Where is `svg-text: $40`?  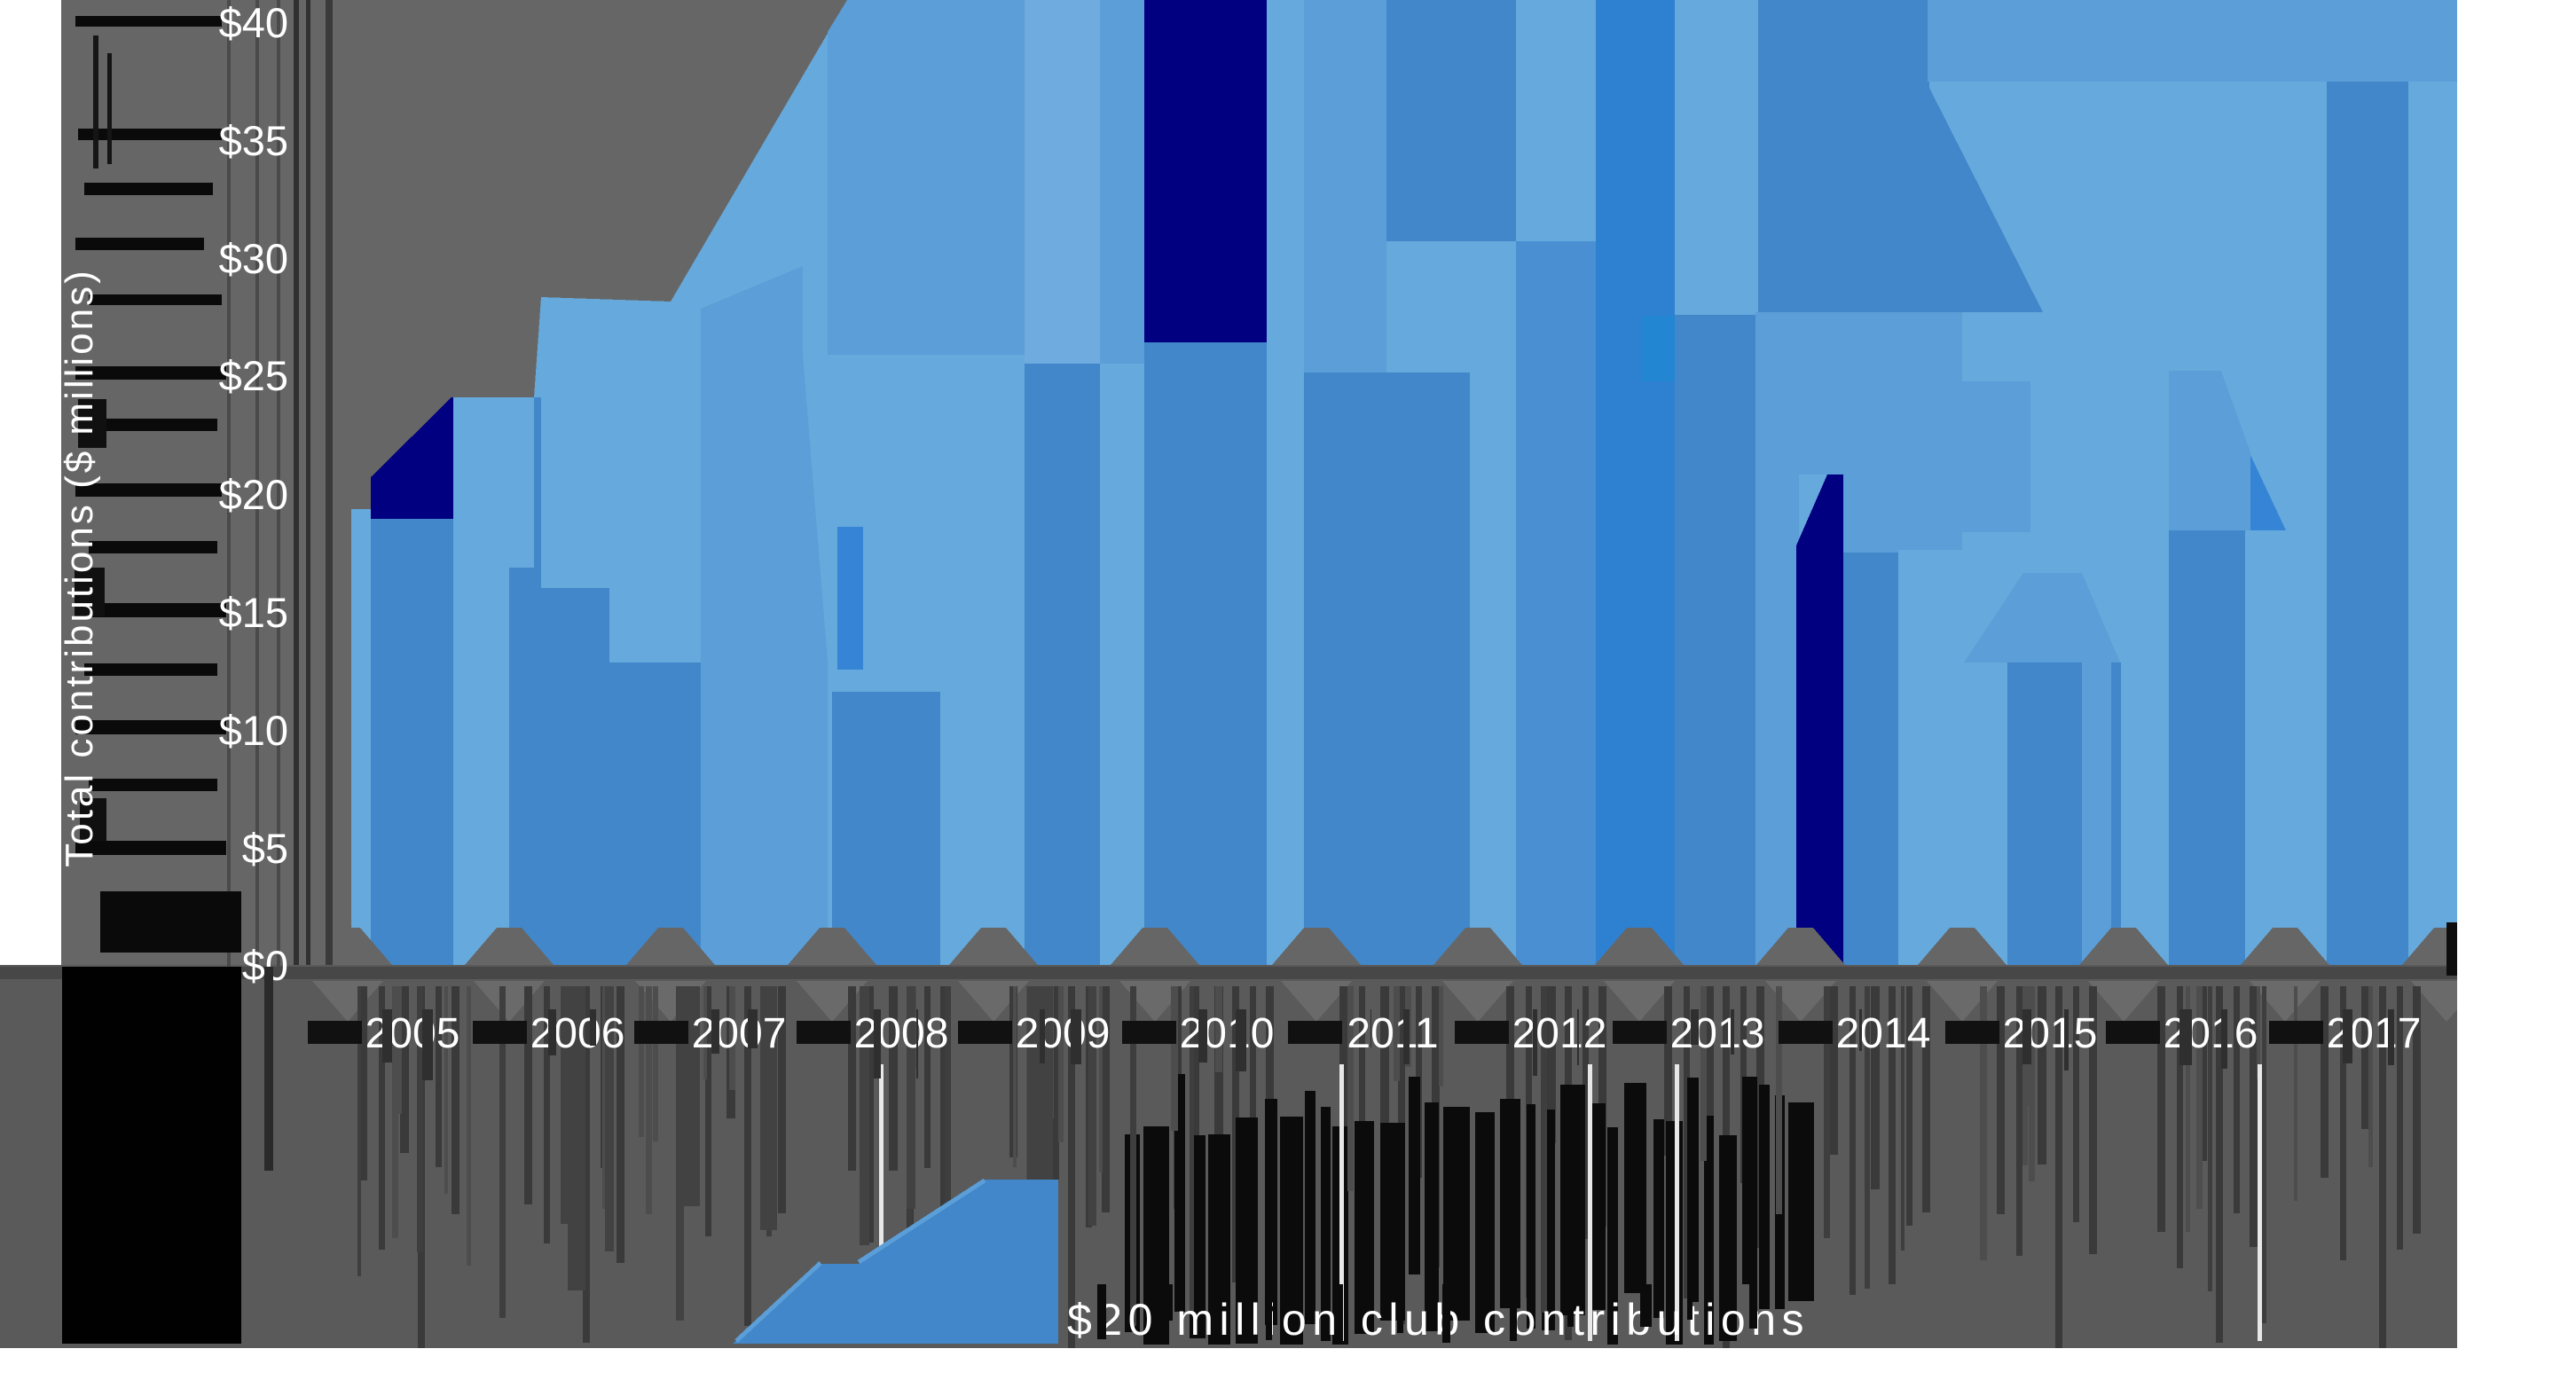 svg-text: $40 is located at coordinates (253, 23).